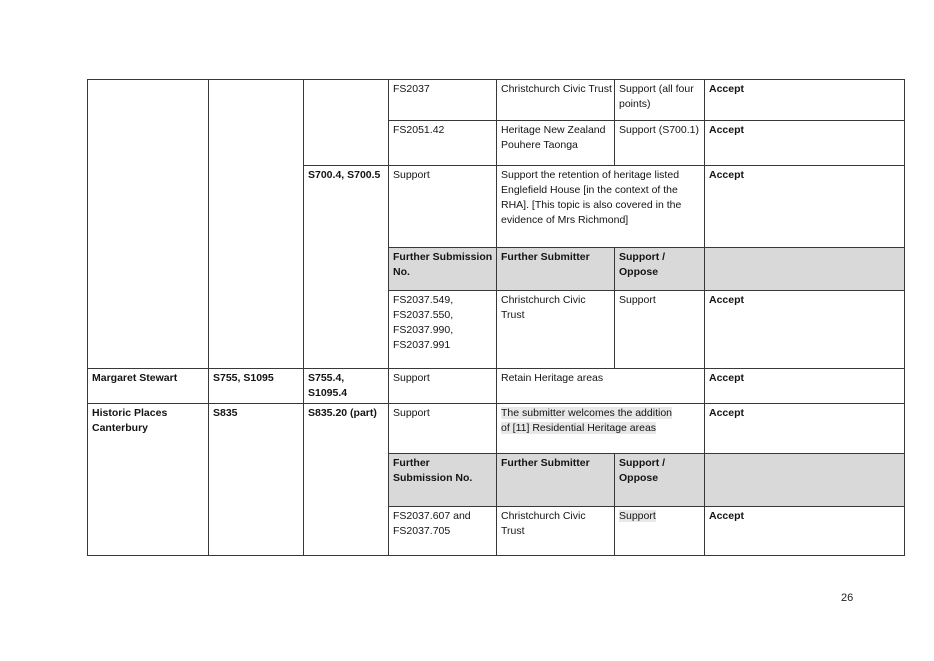  I want to click on submission-point-cell: S835.20 (part), so click(346, 479).